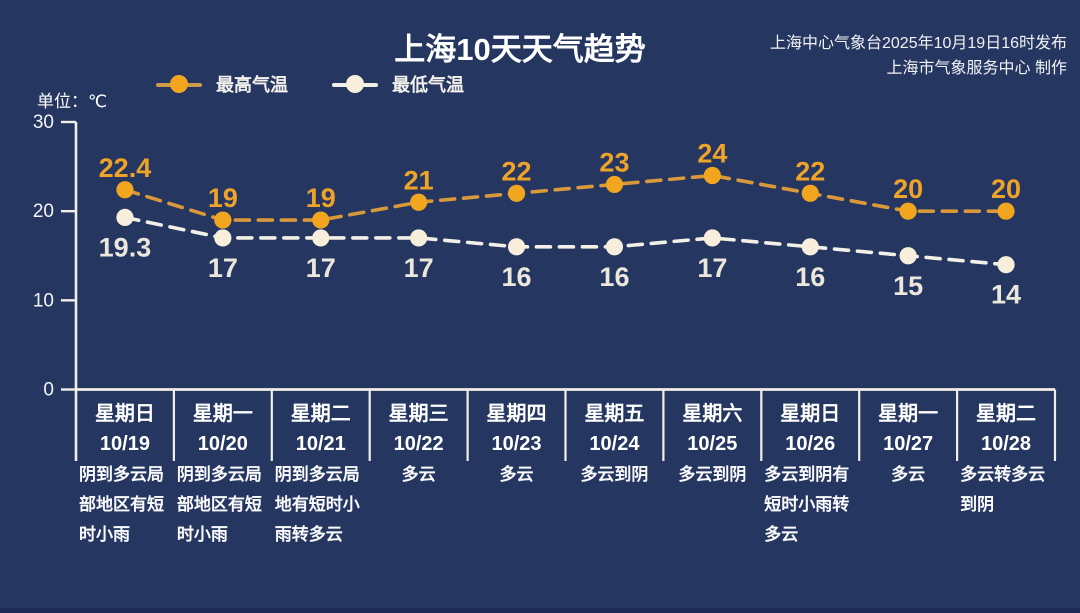 The width and height of the screenshot is (1080, 613). What do you see at coordinates (125, 427) in the screenshot?
I see `day-cell: 星期日 10/19` at bounding box center [125, 427].